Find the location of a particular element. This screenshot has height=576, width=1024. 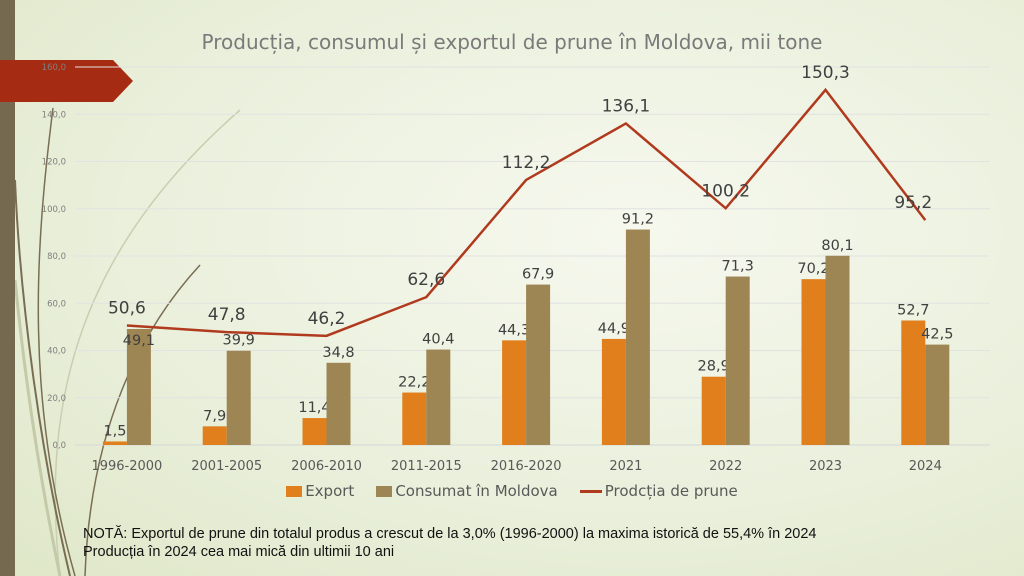

y-tick-label: 120,0 is located at coordinates (54, 163).